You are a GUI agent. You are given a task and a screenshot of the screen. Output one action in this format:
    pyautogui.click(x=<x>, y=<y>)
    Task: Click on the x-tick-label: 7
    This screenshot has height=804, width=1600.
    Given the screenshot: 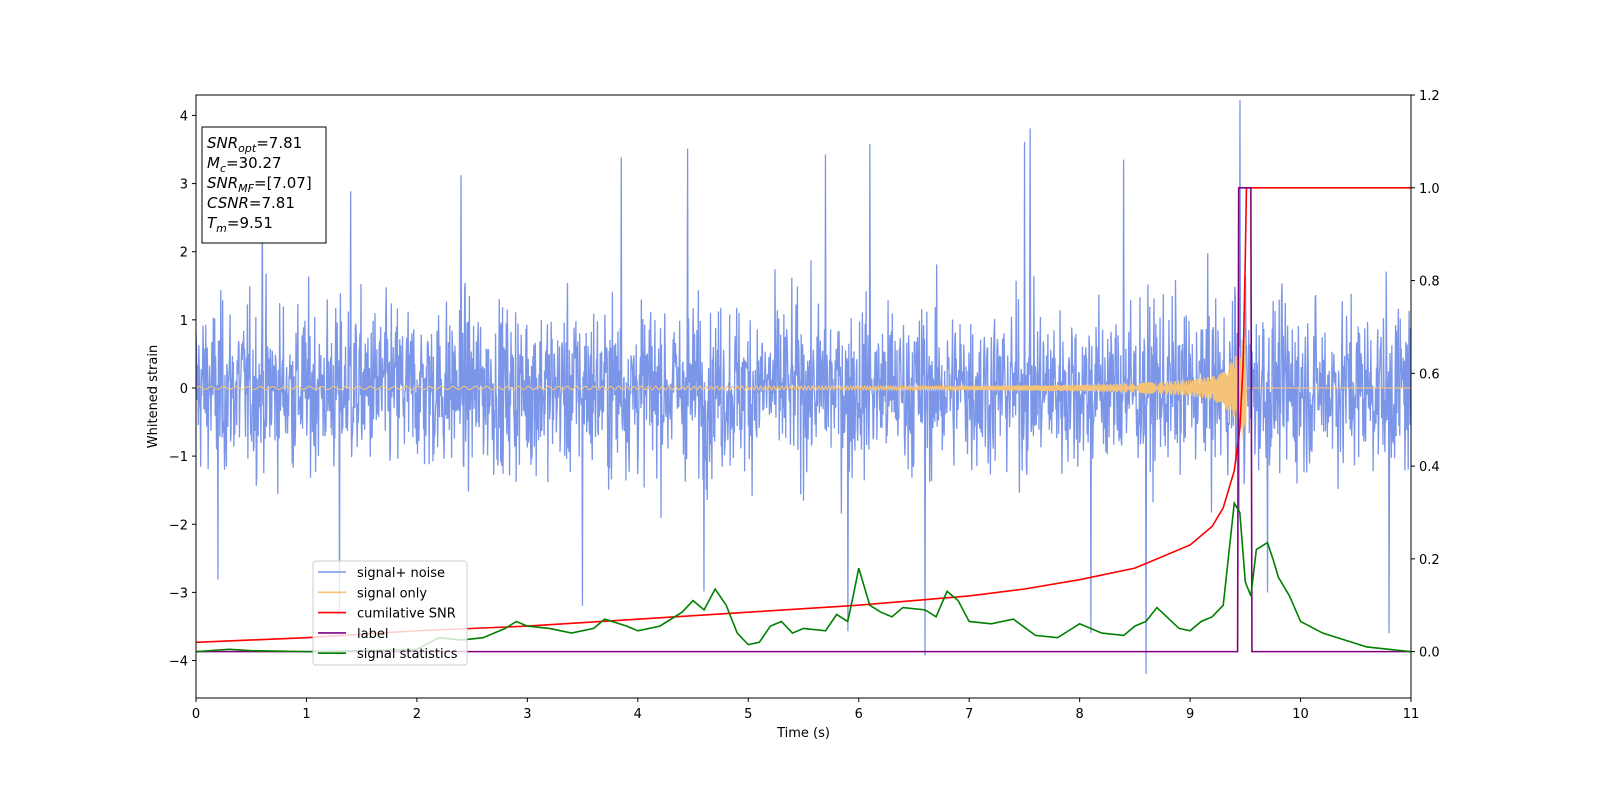 What is the action you would take?
    pyautogui.click(x=969, y=714)
    